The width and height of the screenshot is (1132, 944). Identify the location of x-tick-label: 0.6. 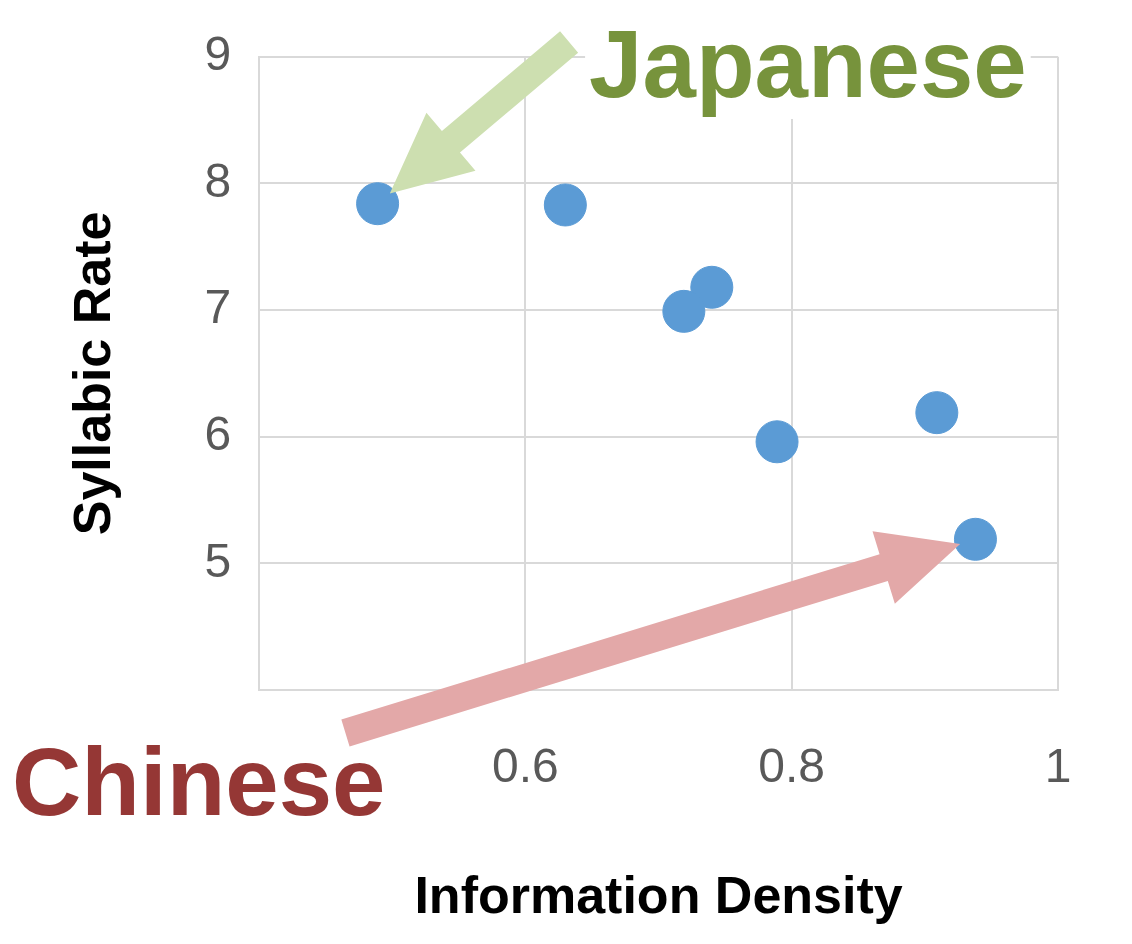
(525, 766).